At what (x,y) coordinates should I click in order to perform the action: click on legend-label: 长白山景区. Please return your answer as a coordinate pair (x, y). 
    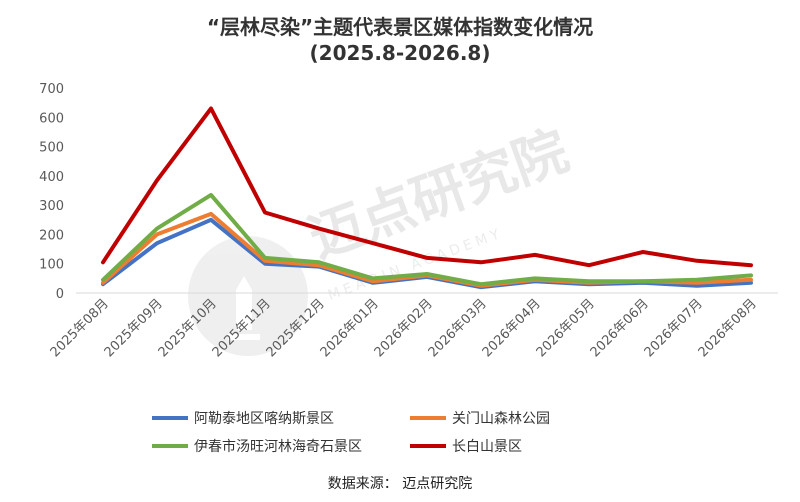
    Looking at the image, I should click on (487, 447).